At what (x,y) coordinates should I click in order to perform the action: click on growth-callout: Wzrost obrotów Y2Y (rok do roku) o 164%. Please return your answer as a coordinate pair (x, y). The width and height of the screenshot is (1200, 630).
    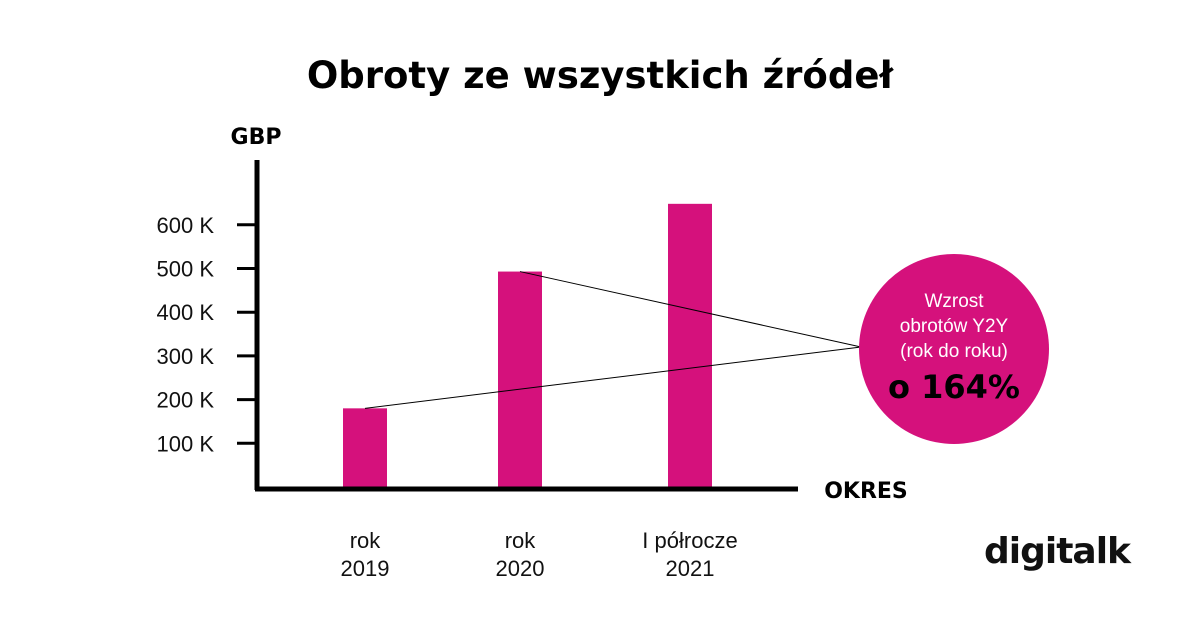
    Looking at the image, I should click on (954, 349).